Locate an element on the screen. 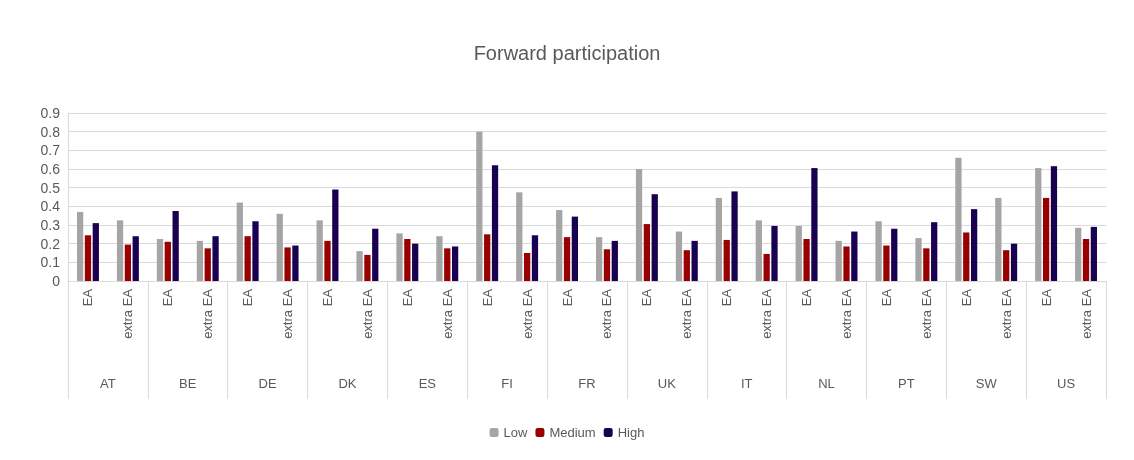 This screenshot has width=1134, height=460. y-tick-label: 0.2 is located at coordinates (50, 243).